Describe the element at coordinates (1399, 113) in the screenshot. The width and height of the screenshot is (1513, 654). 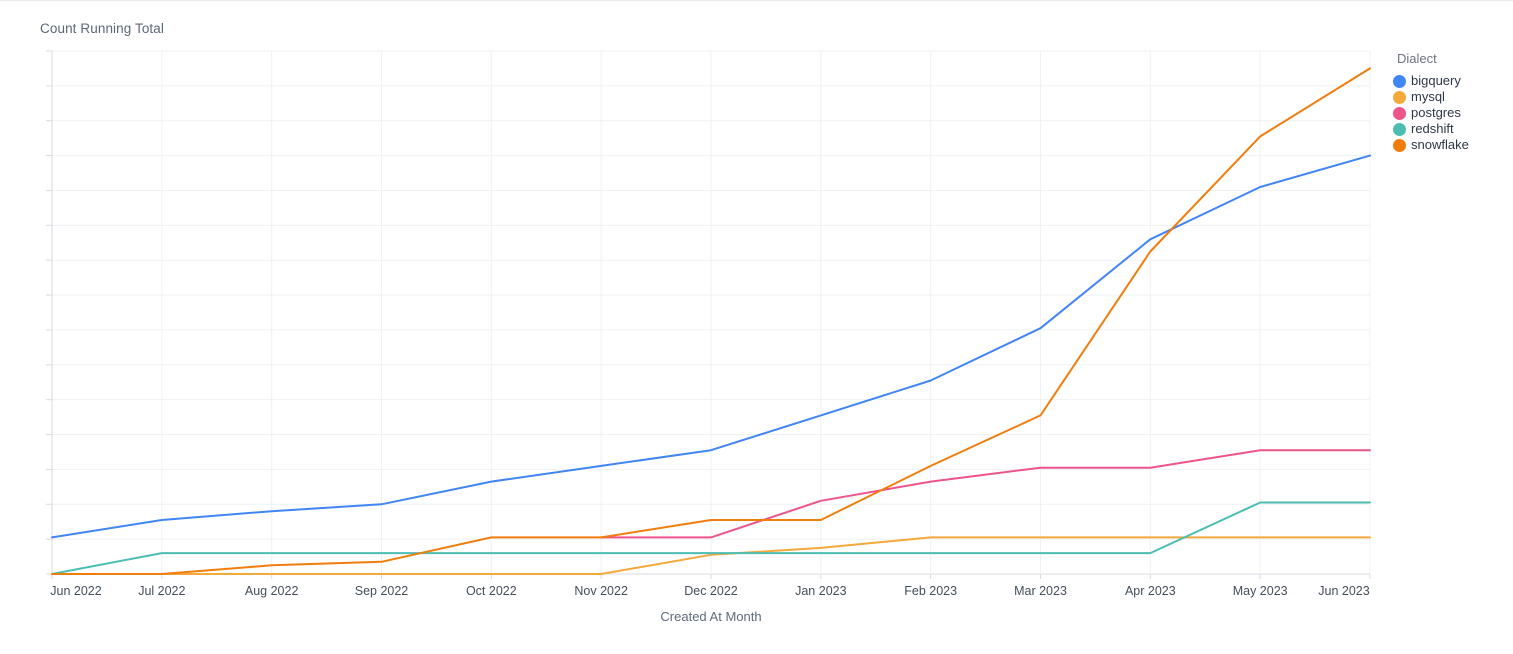
I see `postgres-swatch-icon` at that location.